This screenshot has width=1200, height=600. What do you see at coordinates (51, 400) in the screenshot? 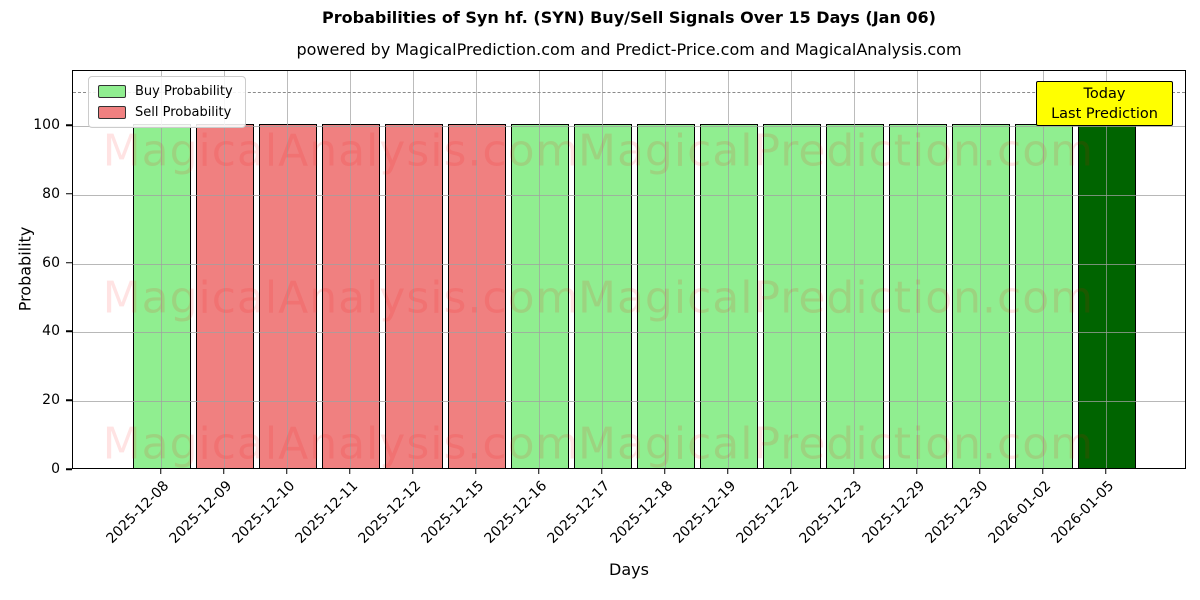
I see `y-tick-label: 20` at bounding box center [51, 400].